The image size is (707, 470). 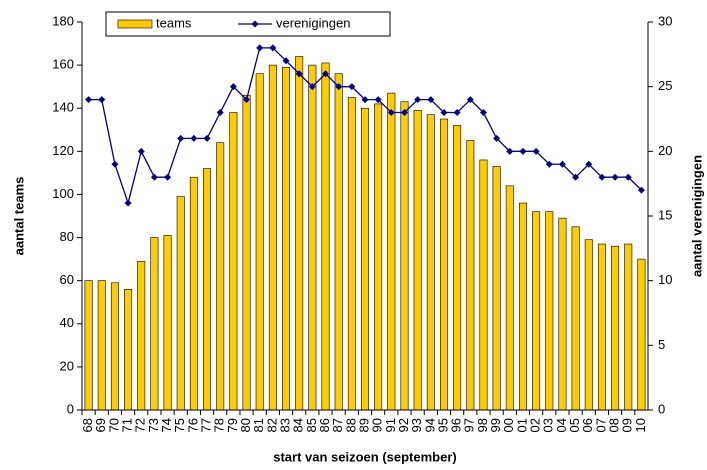 What do you see at coordinates (127, 425) in the screenshot?
I see `x-tick-label: 71` at bounding box center [127, 425].